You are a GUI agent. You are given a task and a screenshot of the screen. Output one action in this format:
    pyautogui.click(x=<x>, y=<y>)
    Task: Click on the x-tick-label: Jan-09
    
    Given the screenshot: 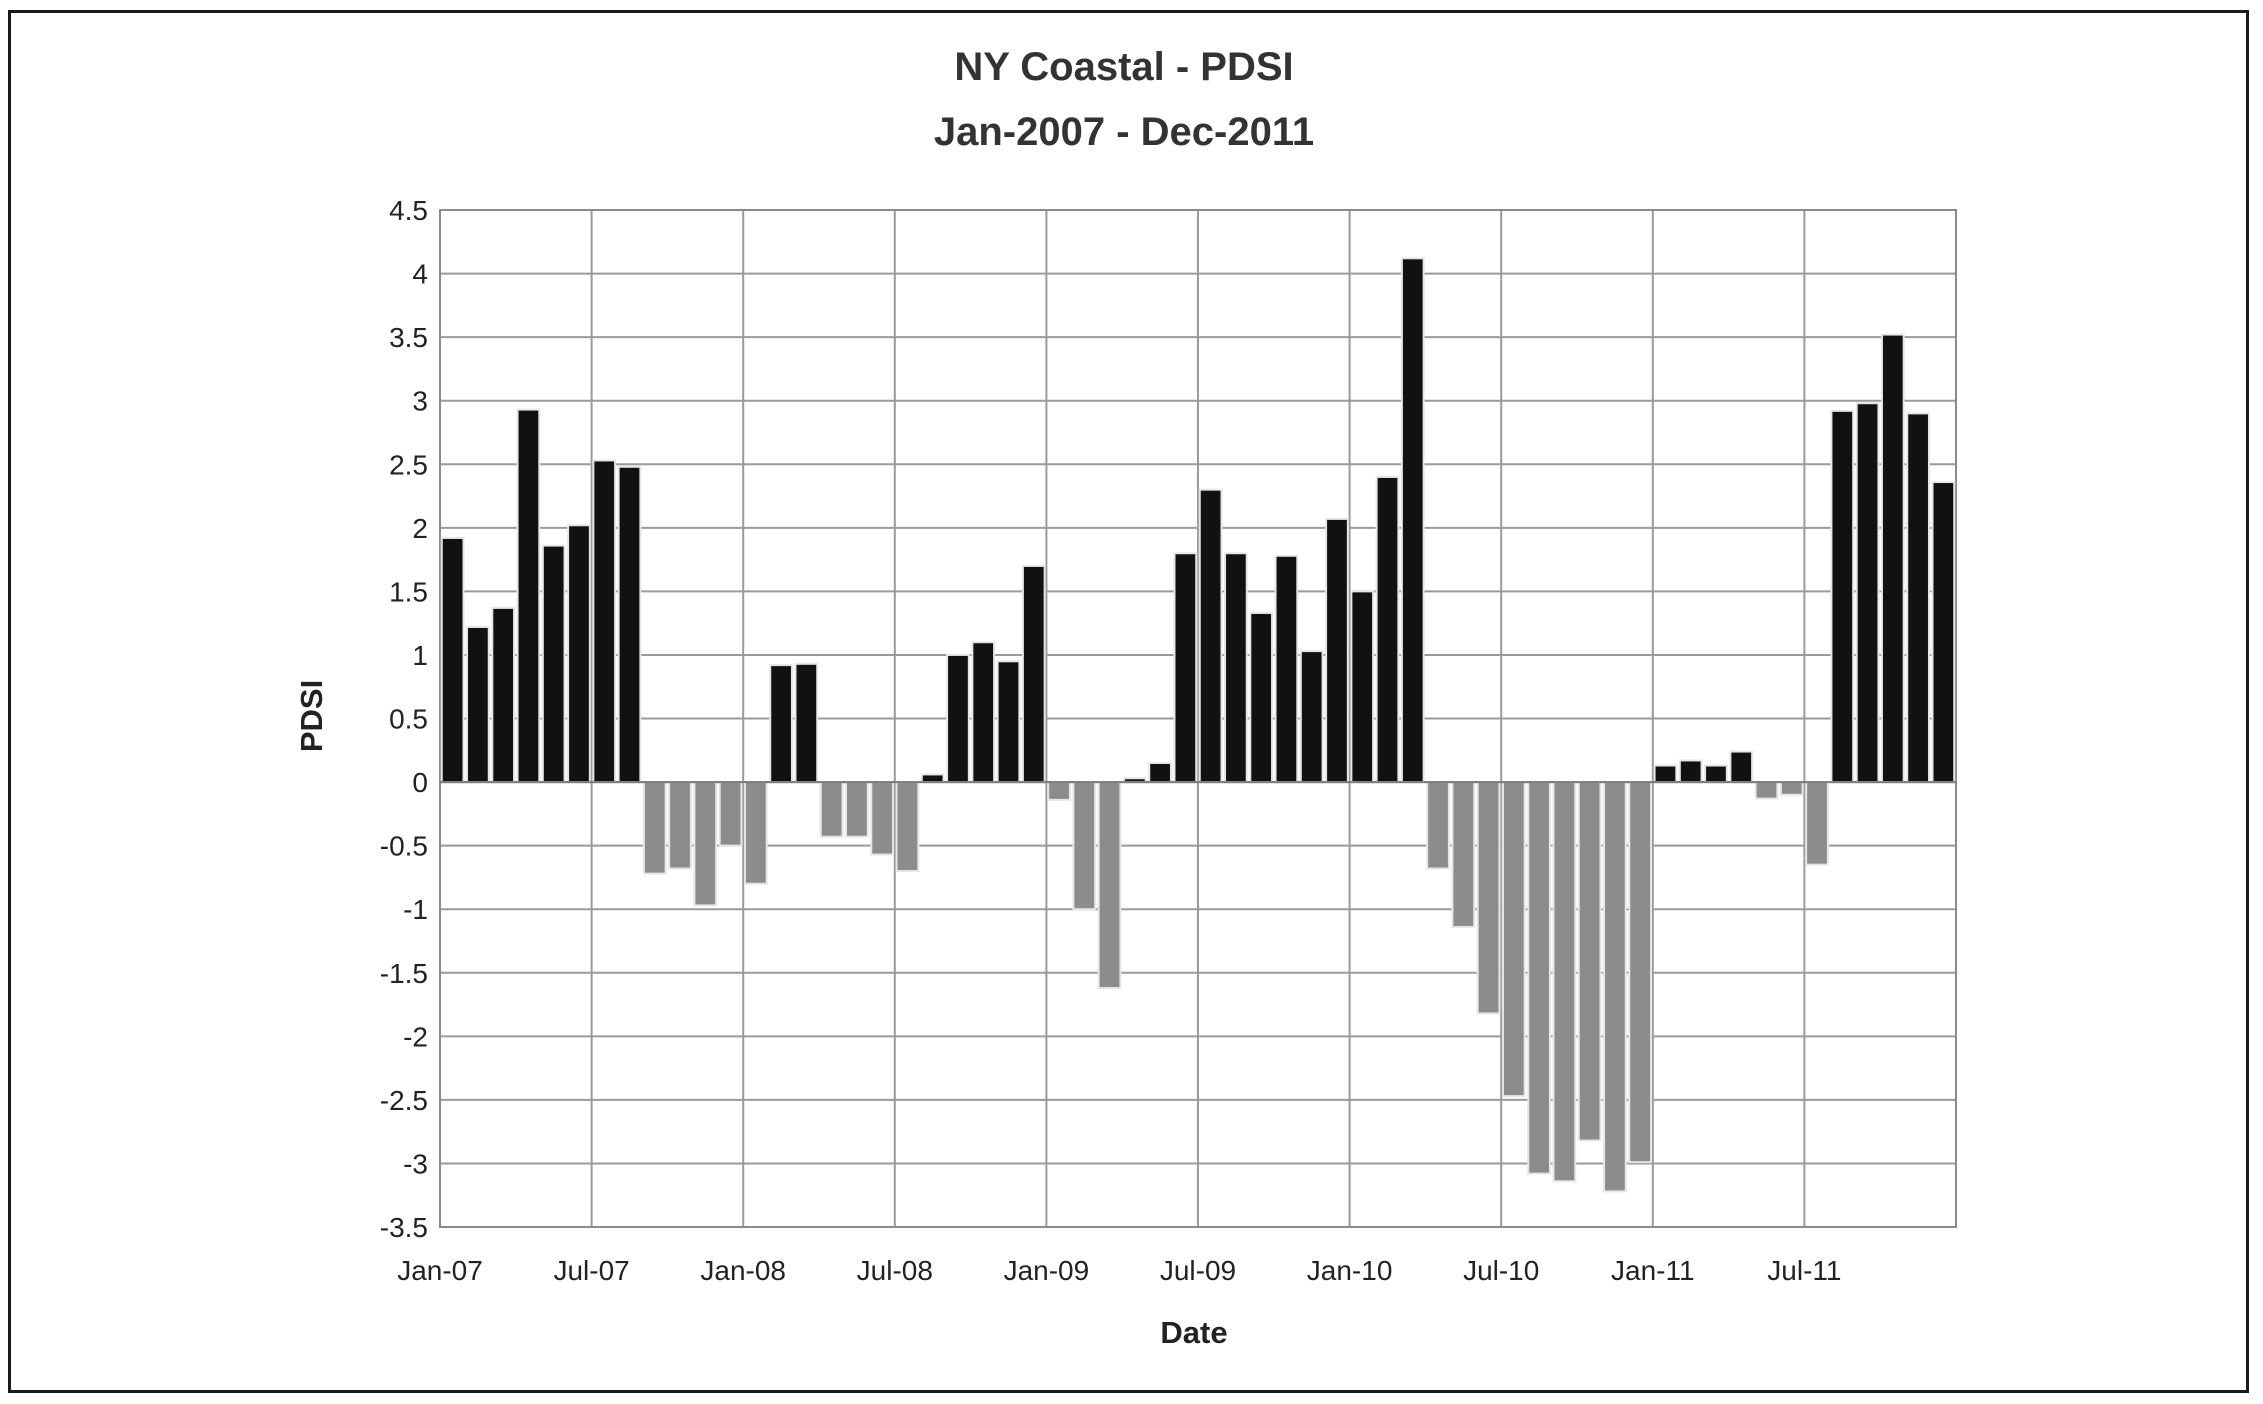 What is the action you would take?
    pyautogui.click(x=1047, y=1270)
    